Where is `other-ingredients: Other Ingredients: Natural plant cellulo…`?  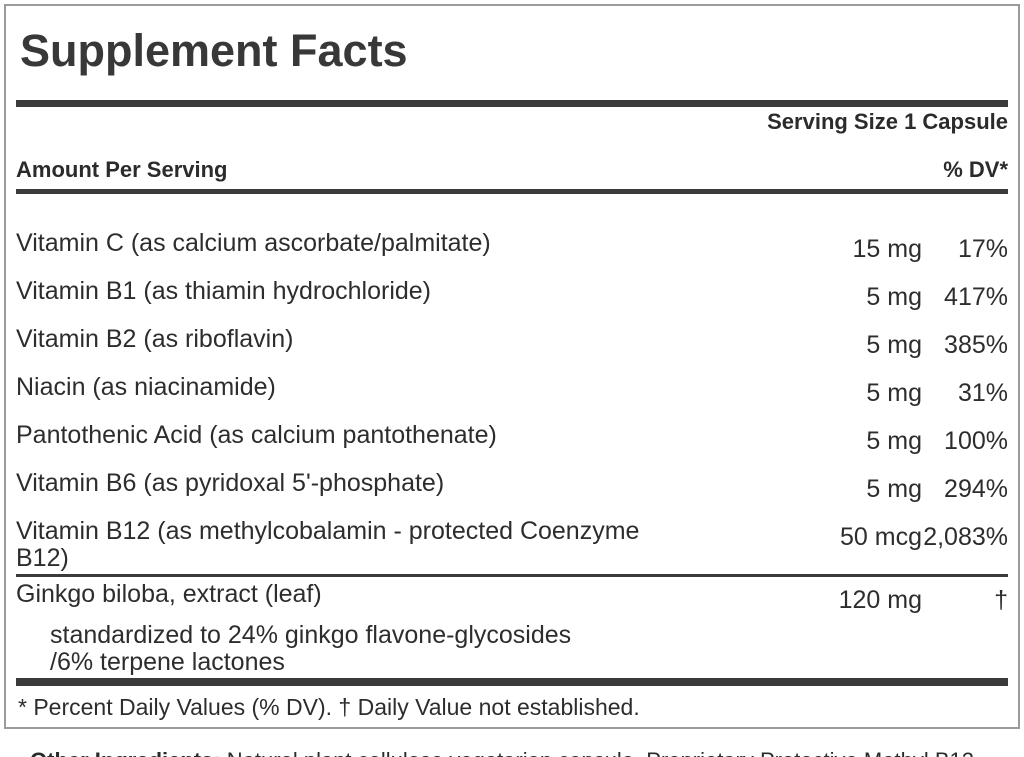 other-ingredients: Other Ingredients: Natural plant cellulo… is located at coordinates (511, 750).